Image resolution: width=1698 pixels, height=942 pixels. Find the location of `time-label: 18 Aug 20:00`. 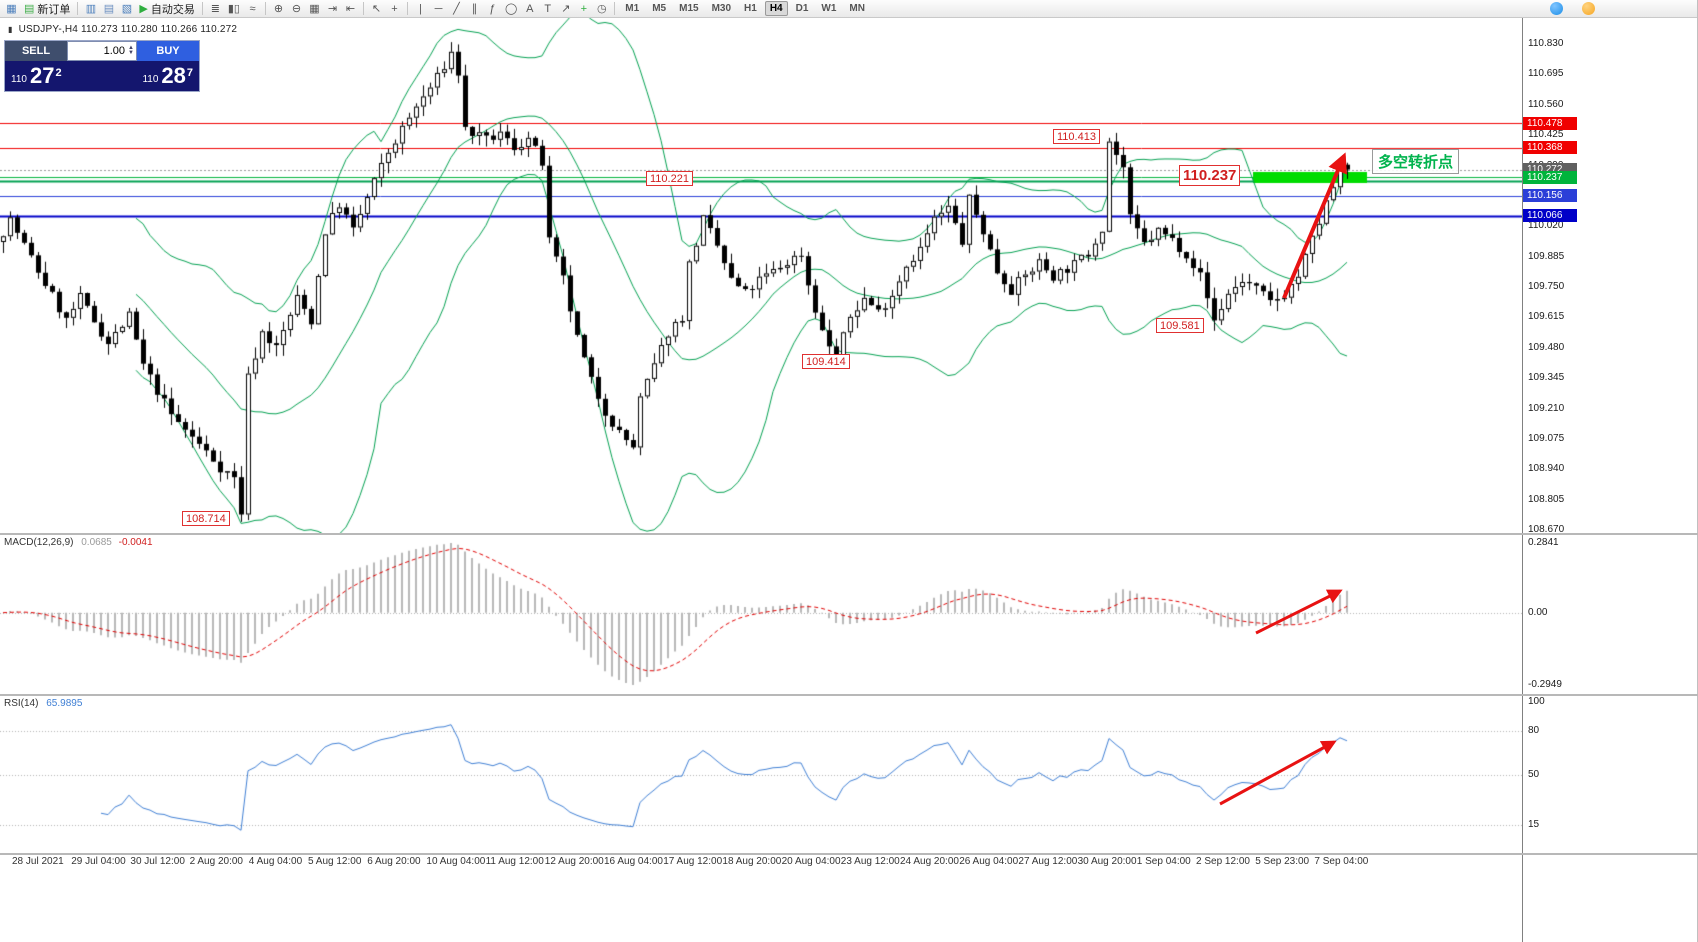

time-label: 18 Aug 20:00 is located at coordinates (752, 861).